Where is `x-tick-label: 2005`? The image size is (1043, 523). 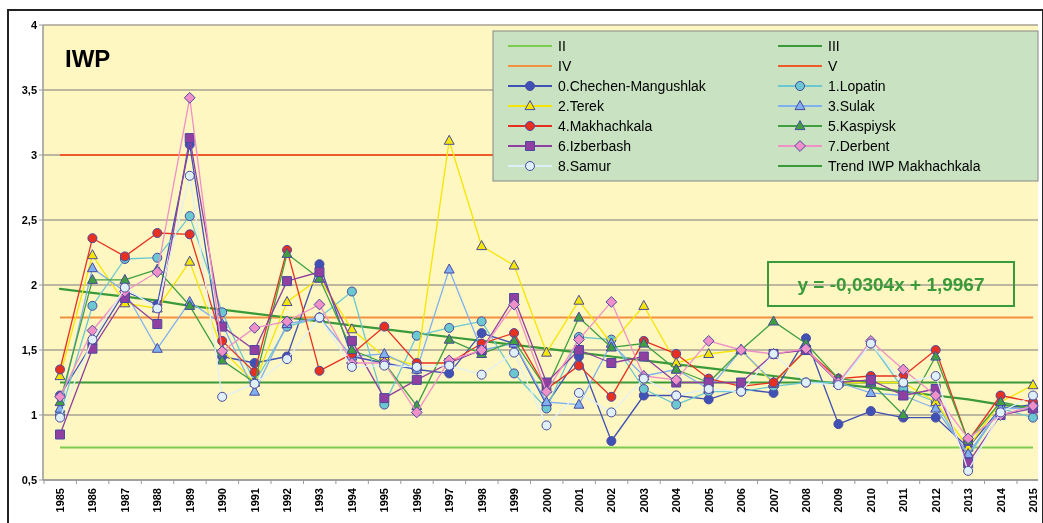
x-tick-label: 2005 is located at coordinates (708, 500).